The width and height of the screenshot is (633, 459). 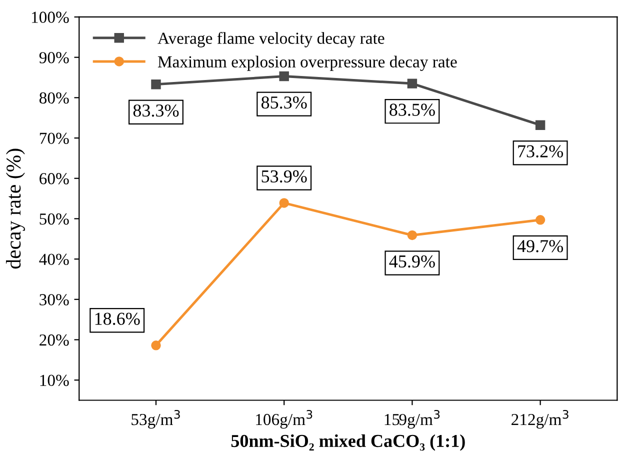 I want to click on data-label: 49.7%, so click(x=540, y=246).